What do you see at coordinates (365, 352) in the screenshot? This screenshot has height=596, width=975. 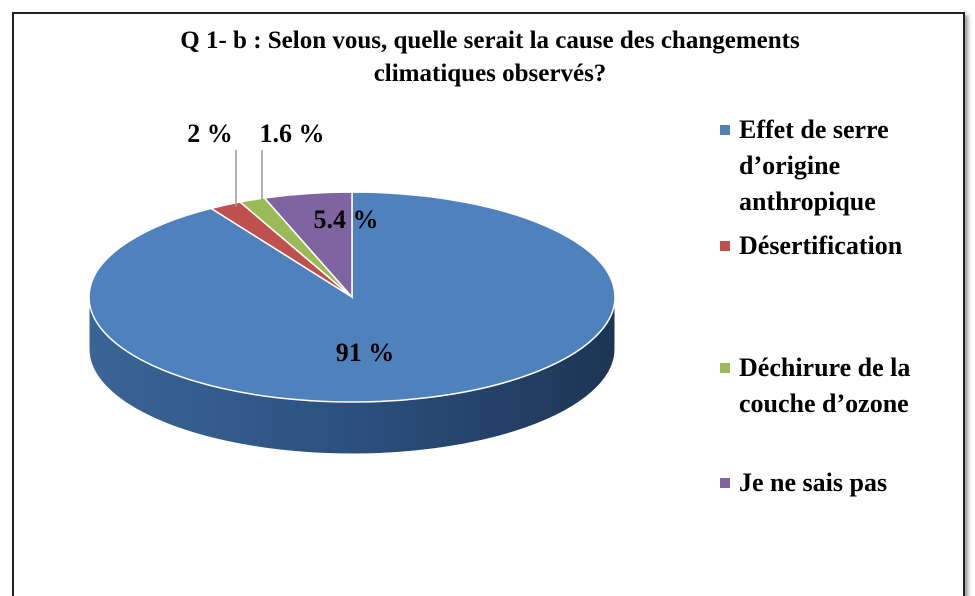 I see `data-label: 91 %` at bounding box center [365, 352].